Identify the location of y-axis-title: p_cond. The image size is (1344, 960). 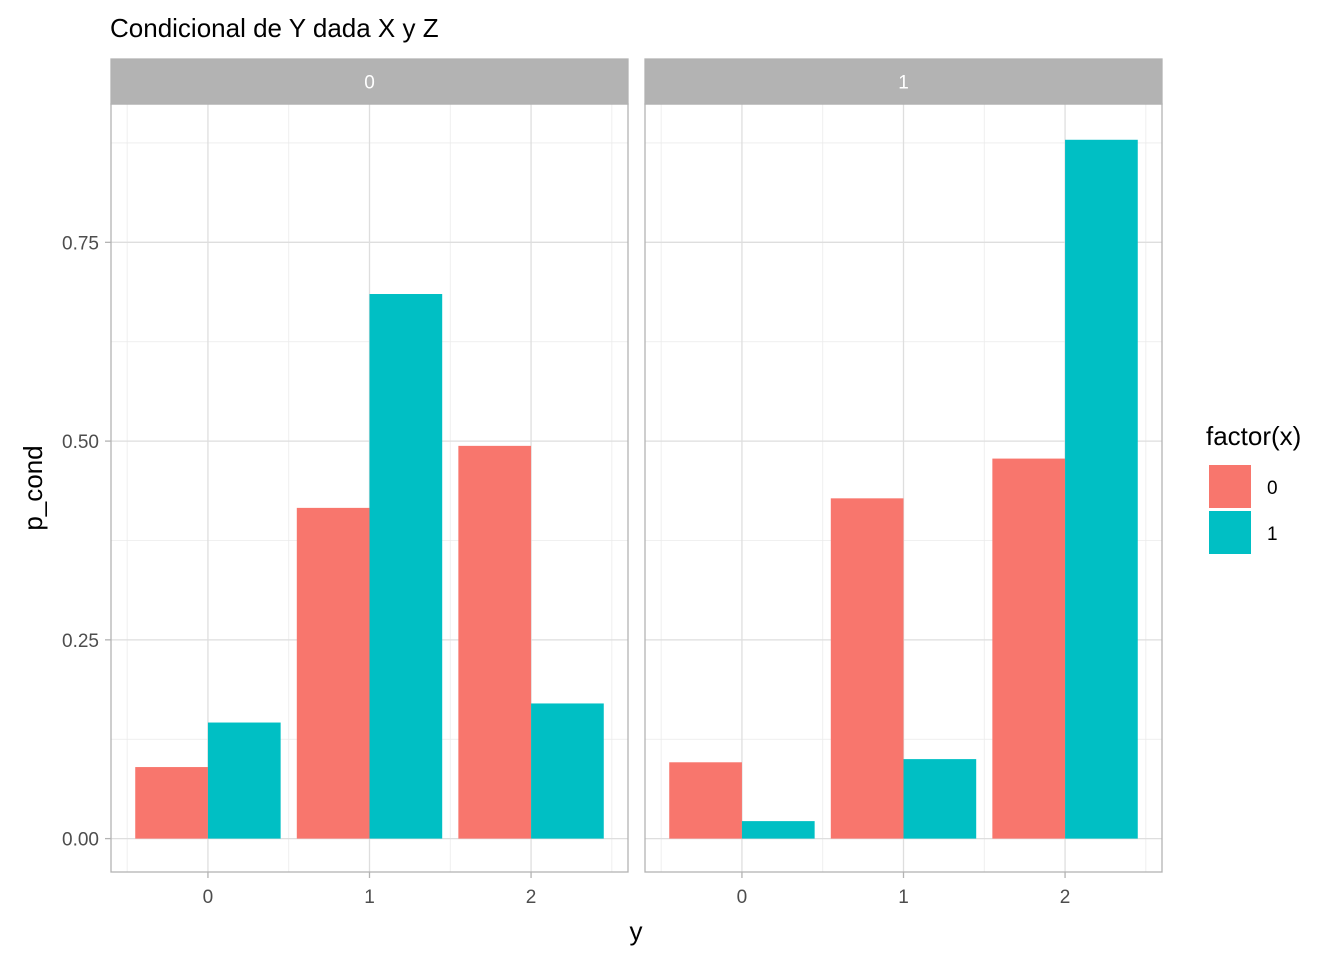
(33, 487).